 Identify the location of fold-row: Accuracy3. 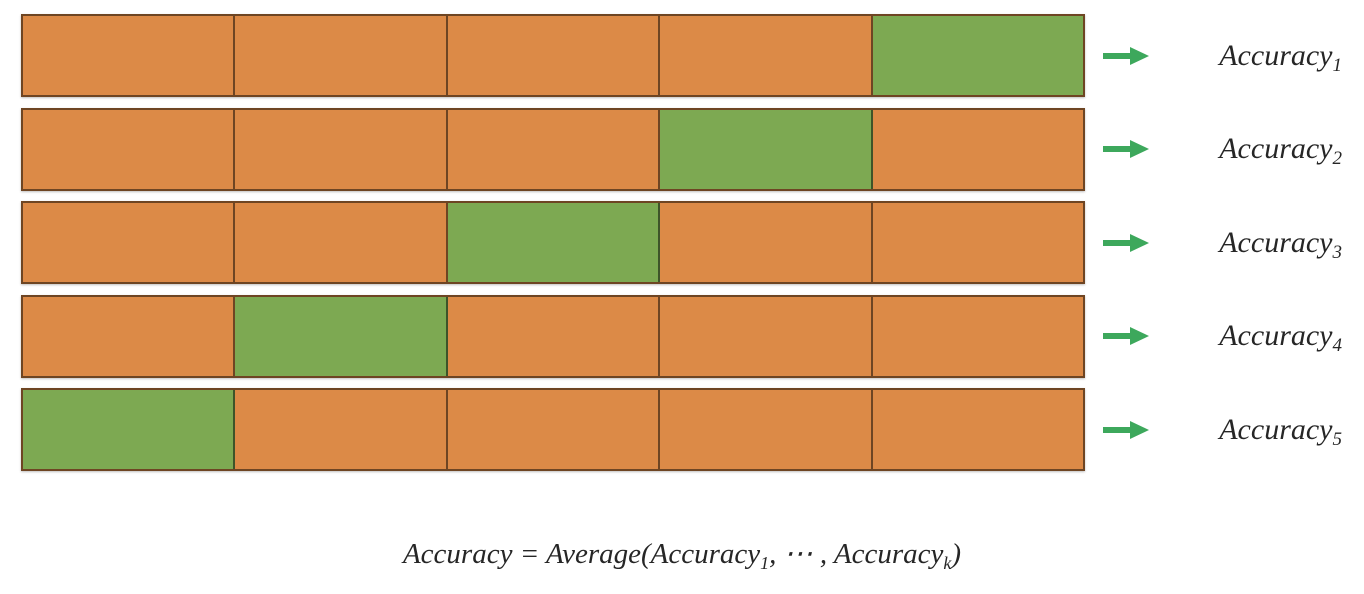
(692, 242).